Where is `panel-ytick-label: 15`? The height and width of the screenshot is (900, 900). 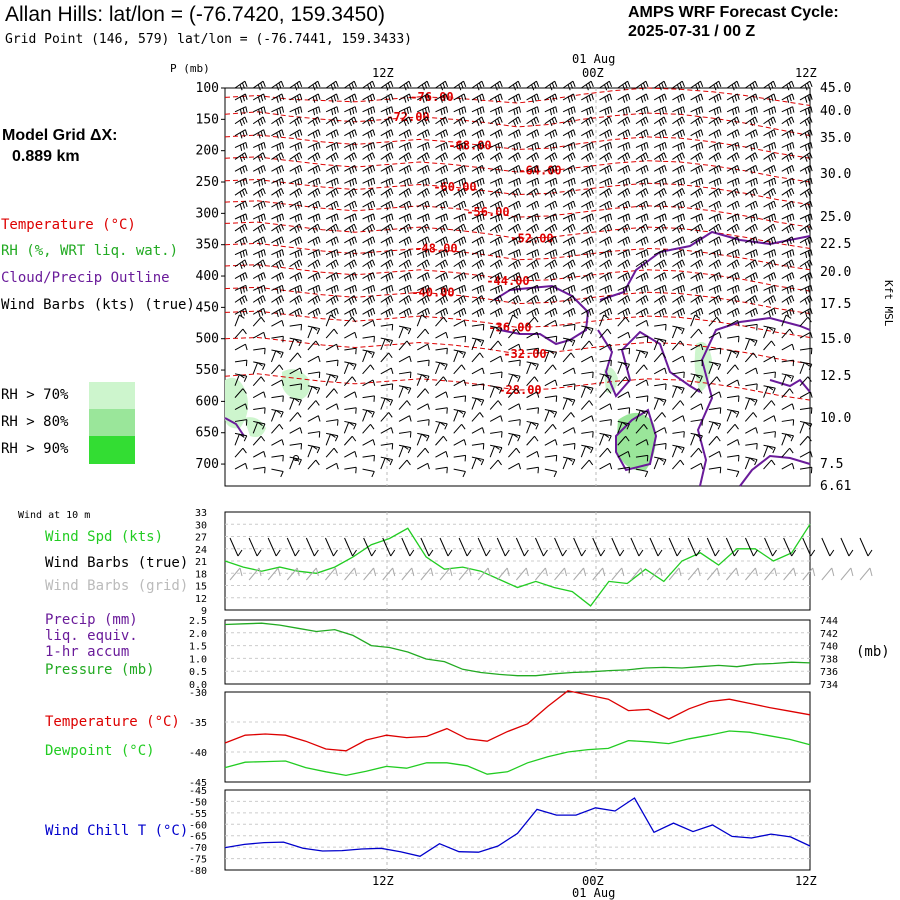 panel-ytick-label: 15 is located at coordinates (201, 587).